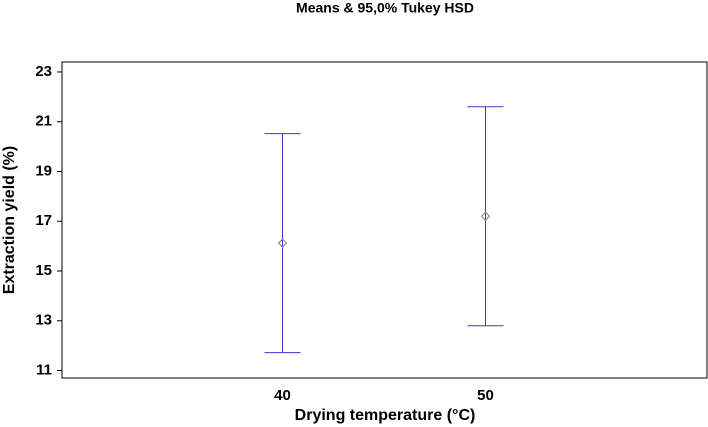 The image size is (708, 427). Describe the element at coordinates (44, 370) in the screenshot. I see `y-tick-label: 11` at that location.